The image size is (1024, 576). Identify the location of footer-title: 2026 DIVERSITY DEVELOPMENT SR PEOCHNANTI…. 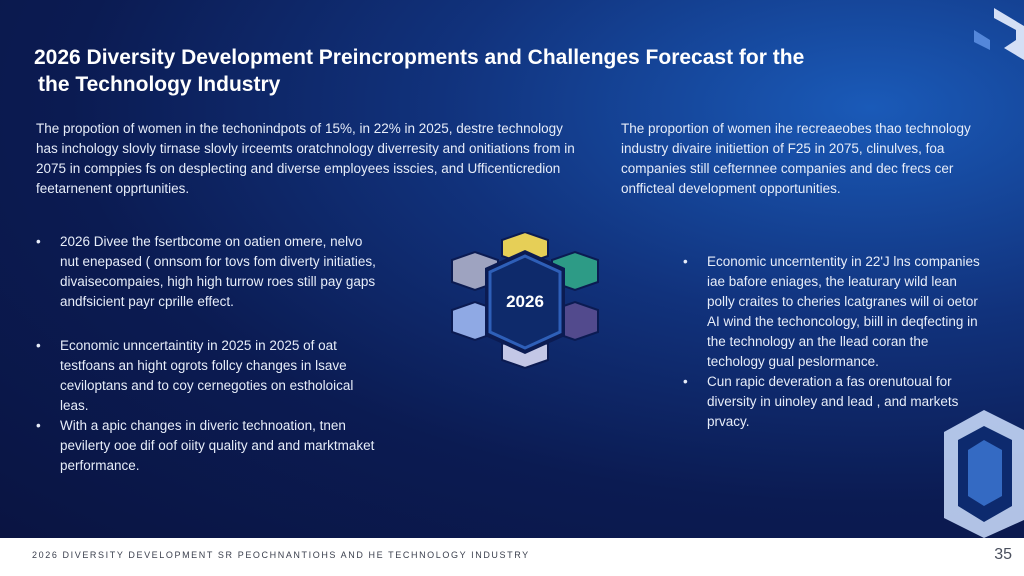
(281, 555).